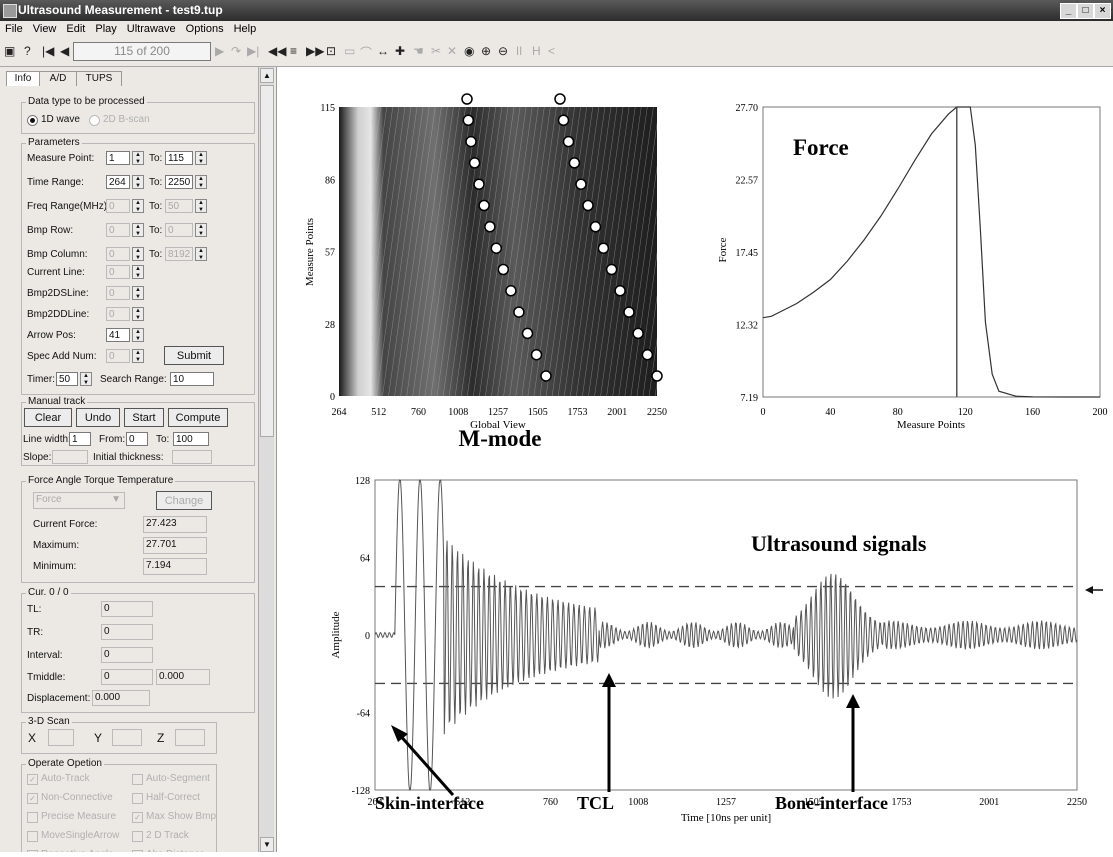 This screenshot has height=857, width=1113. Describe the element at coordinates (179, 182) in the screenshot. I see `time-range-to: 2250` at that location.